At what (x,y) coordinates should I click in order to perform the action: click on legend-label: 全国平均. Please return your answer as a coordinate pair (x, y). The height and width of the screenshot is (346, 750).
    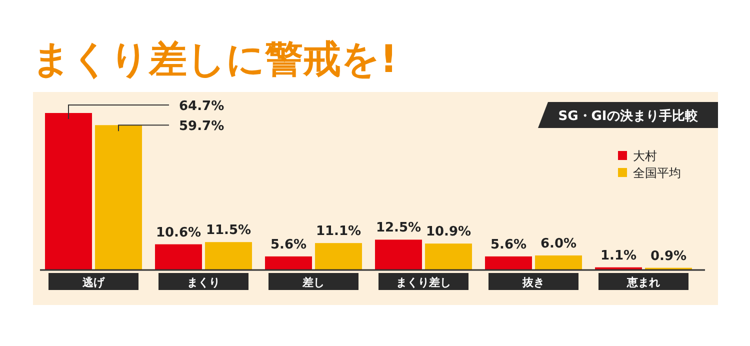
    Looking at the image, I should click on (657, 173).